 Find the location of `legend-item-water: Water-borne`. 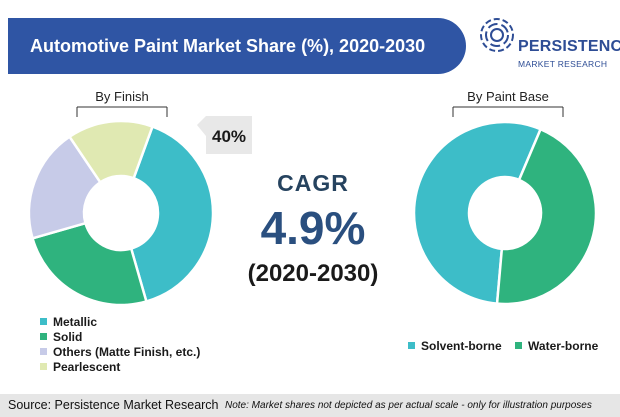

legend-item-water: Water-borne is located at coordinates (556, 346).